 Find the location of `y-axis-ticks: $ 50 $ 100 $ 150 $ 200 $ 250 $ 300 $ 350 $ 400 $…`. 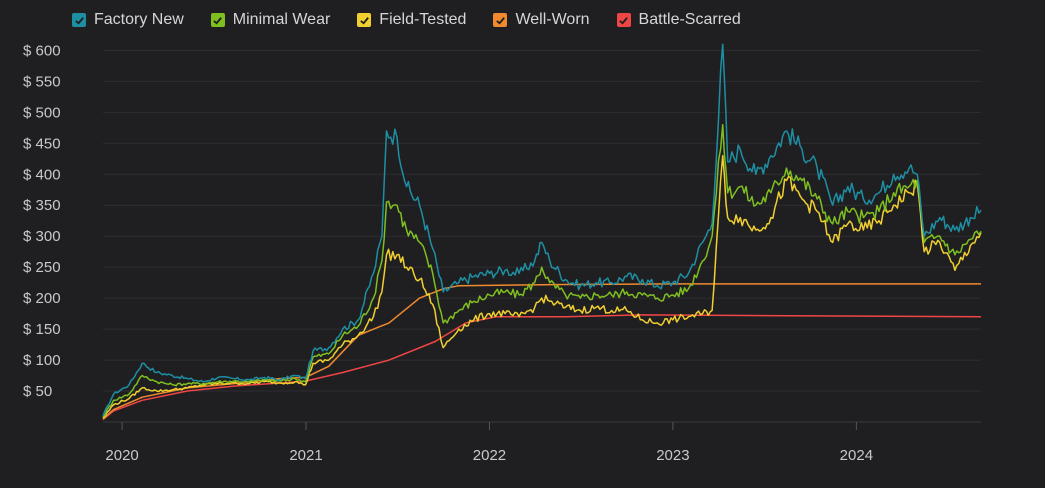

y-axis-ticks: $ 50 $ 100 $ 150 $ 200 $ 250 $ 300 $ 350 $ 400 $… is located at coordinates (42, 221).